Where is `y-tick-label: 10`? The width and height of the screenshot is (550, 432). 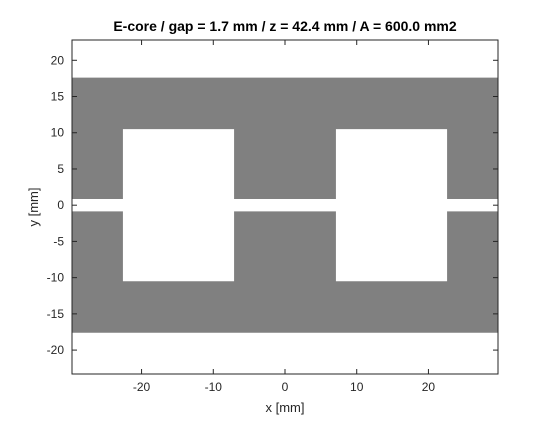 y-tick-label: 10 is located at coordinates (58, 133).